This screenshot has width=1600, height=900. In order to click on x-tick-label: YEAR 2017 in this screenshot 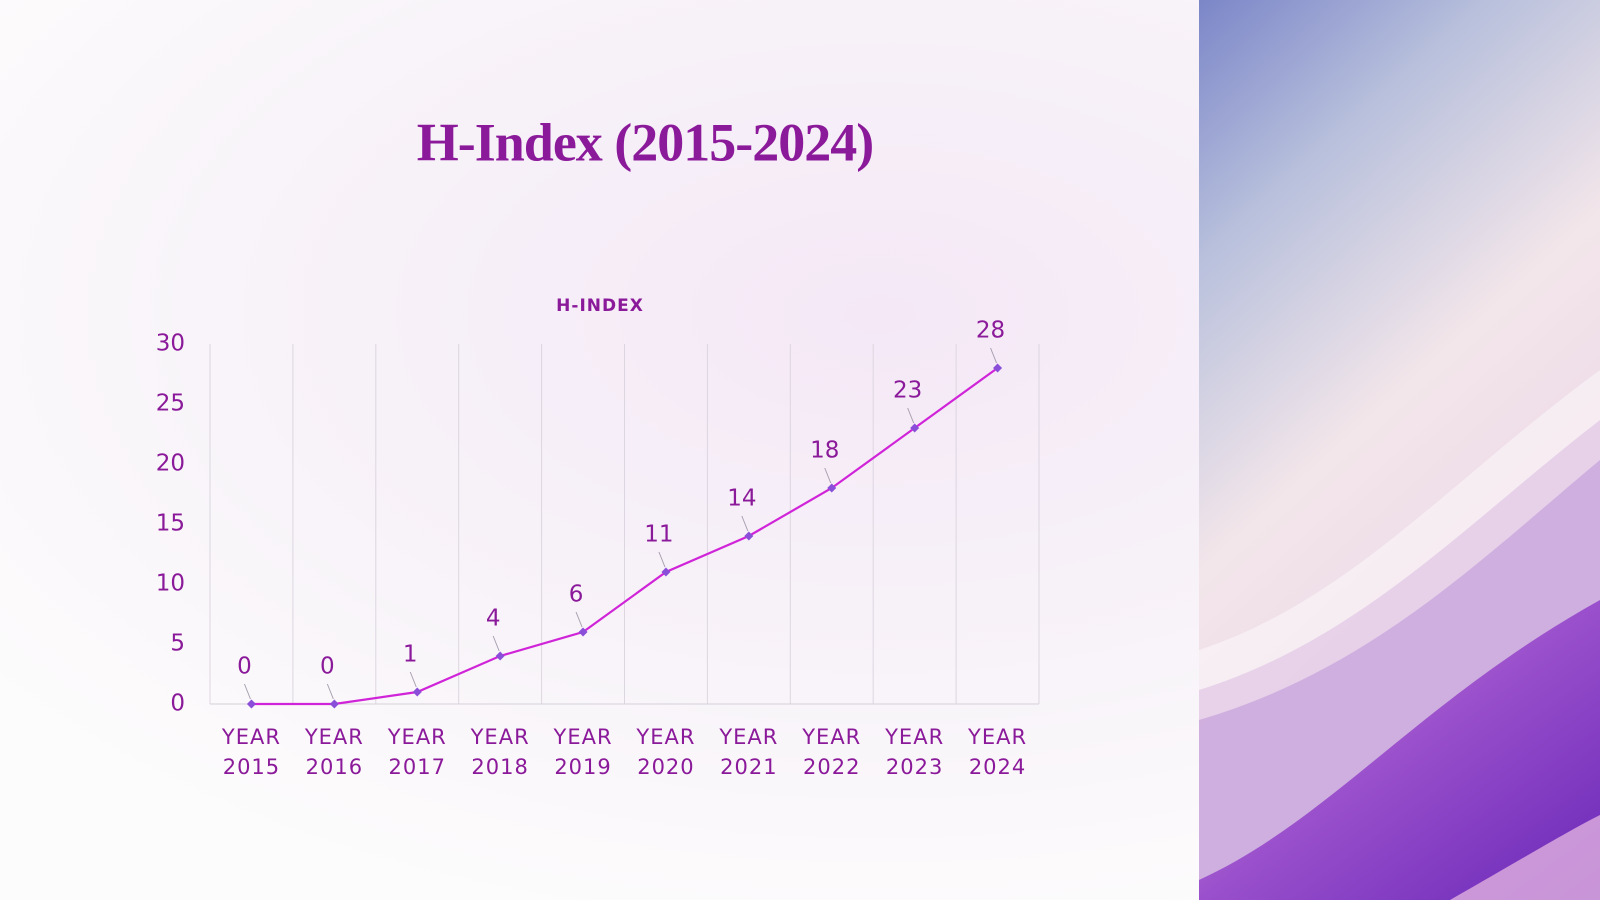, I will do `click(417, 752)`.